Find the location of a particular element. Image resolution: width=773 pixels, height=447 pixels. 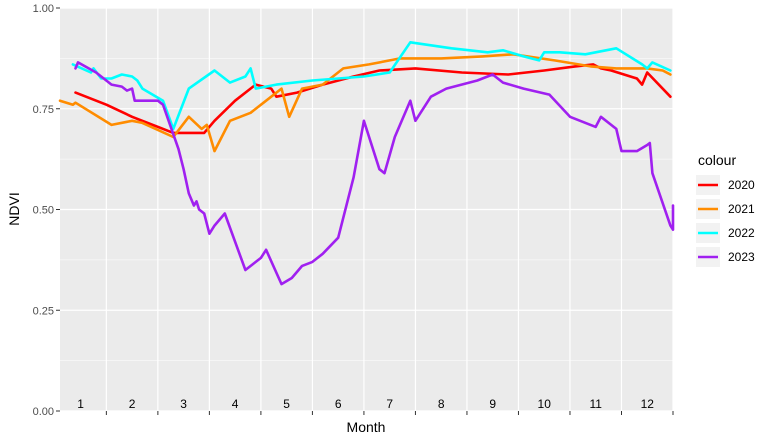

y-tick-label: 0.00 is located at coordinates (43, 412).